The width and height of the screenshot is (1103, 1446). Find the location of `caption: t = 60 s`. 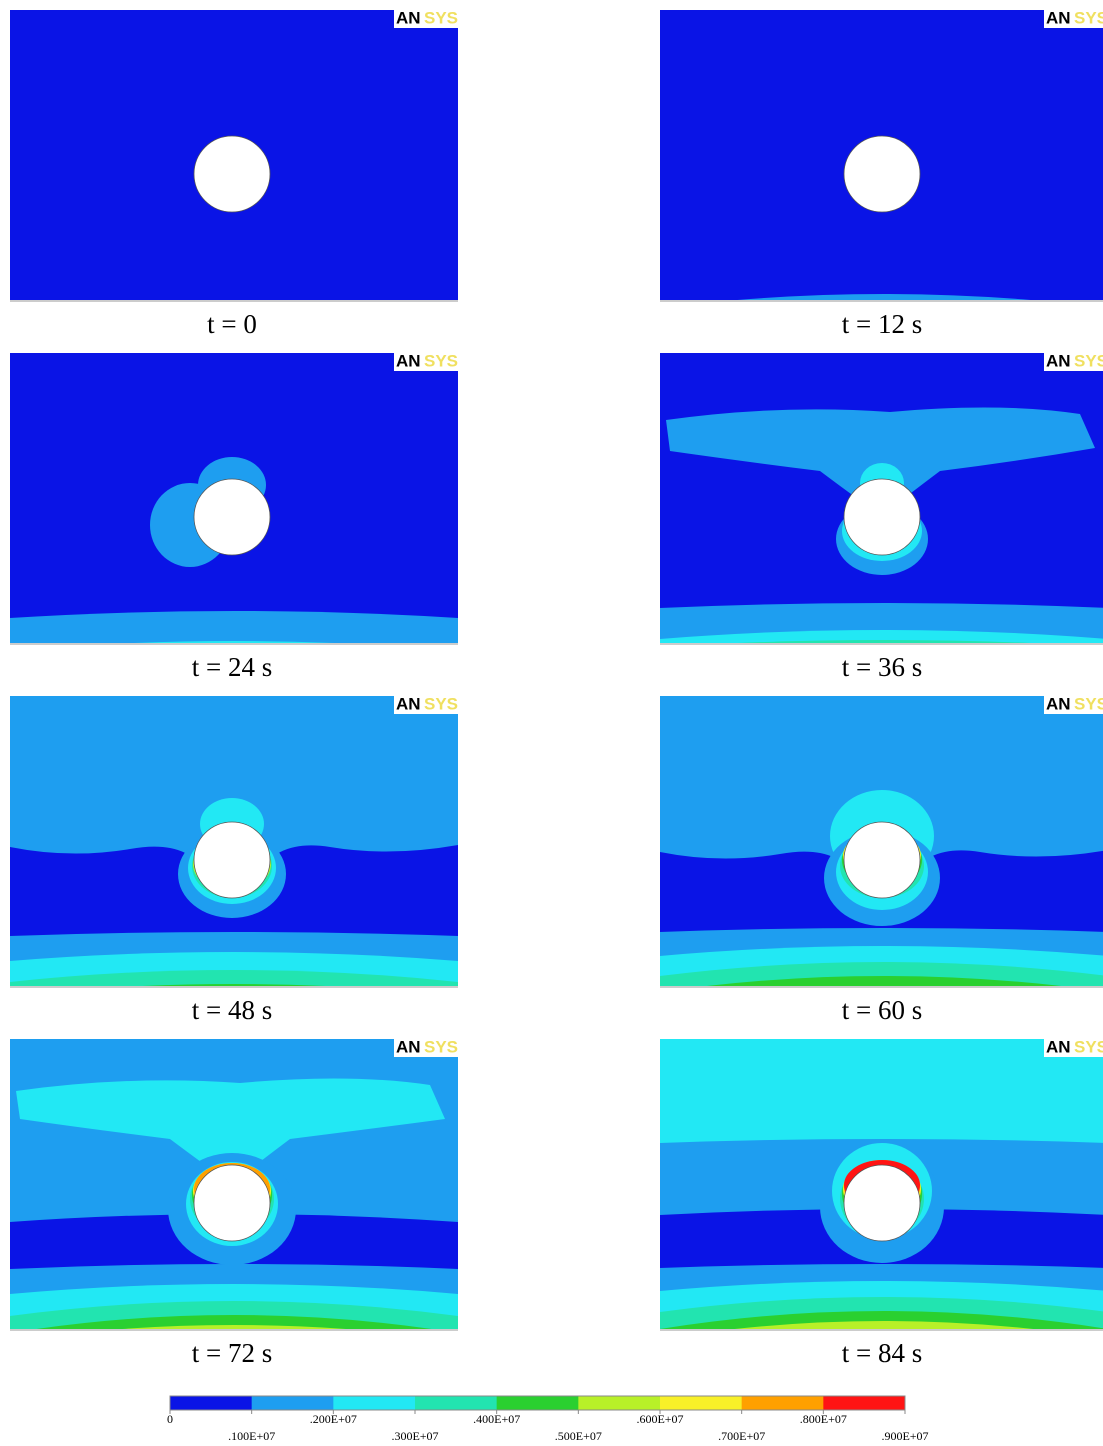

caption: t = 60 s is located at coordinates (882, 1010).